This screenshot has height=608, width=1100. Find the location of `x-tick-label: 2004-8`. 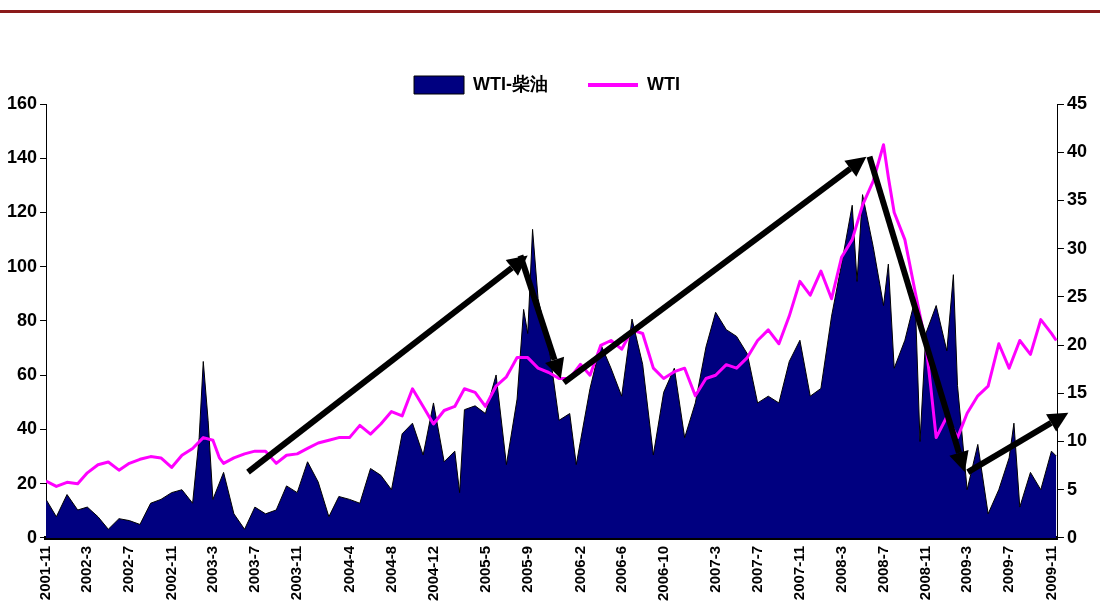

x-tick-label: 2004-8 is located at coordinates (390, 569).